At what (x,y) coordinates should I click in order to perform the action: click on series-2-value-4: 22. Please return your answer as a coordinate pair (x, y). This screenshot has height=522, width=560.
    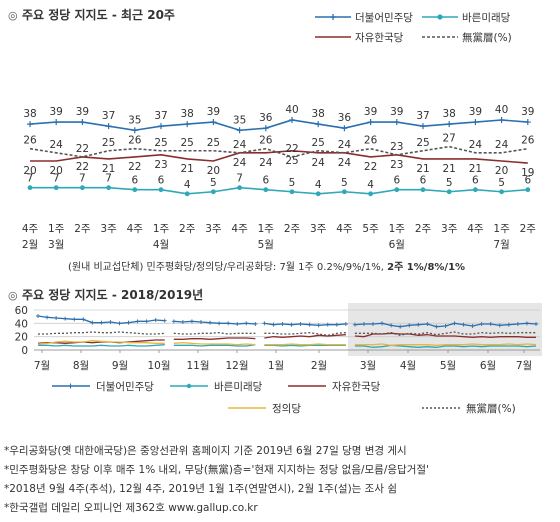
    Looking at the image, I should click on (134, 167).